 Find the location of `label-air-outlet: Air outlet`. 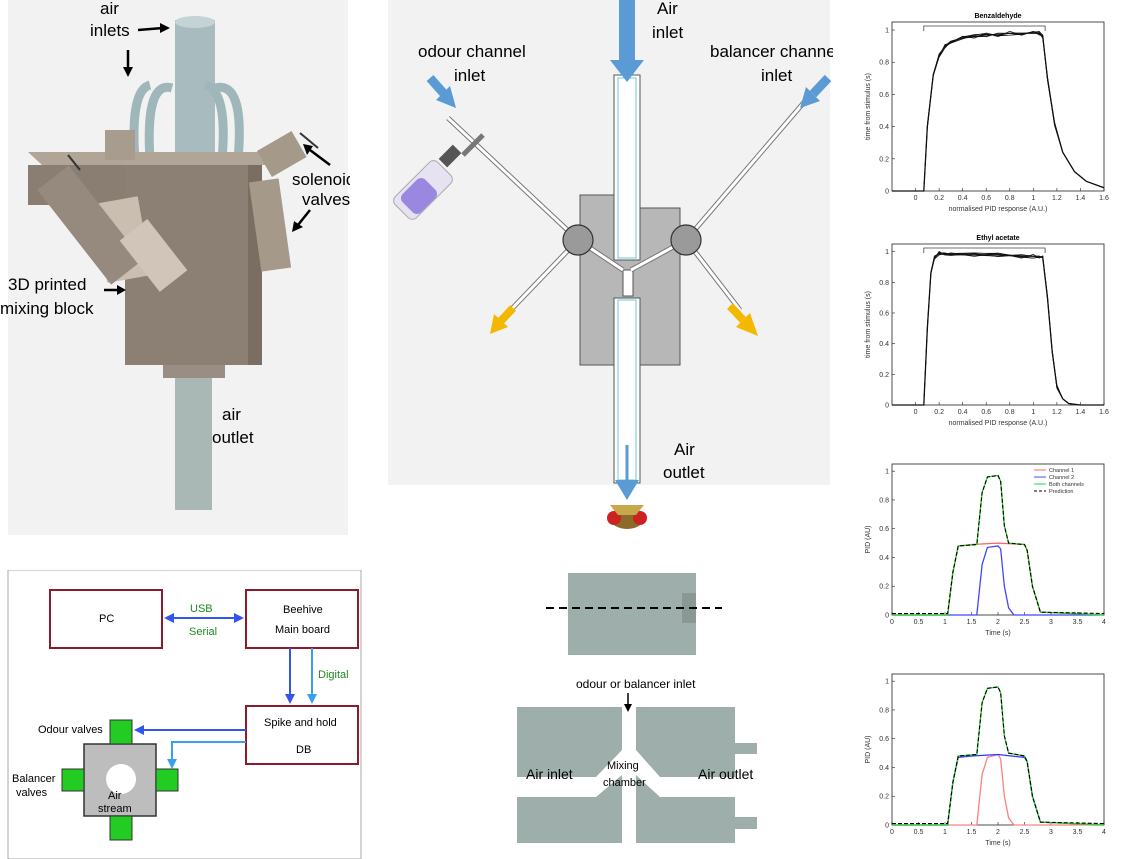

label-air-outlet: Air outlet is located at coordinates (725, 774).